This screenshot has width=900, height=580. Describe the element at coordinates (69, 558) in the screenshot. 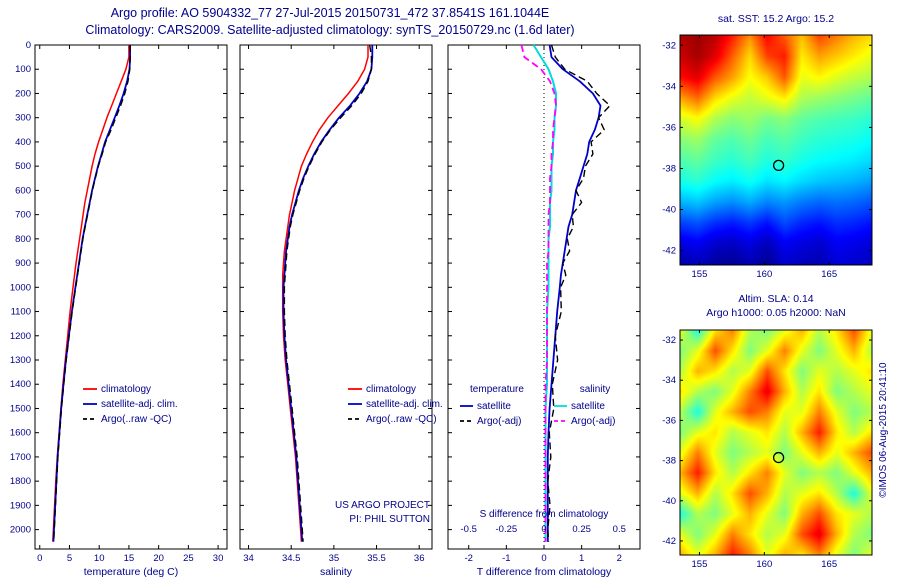

I see `x-tick-label: 5` at that location.